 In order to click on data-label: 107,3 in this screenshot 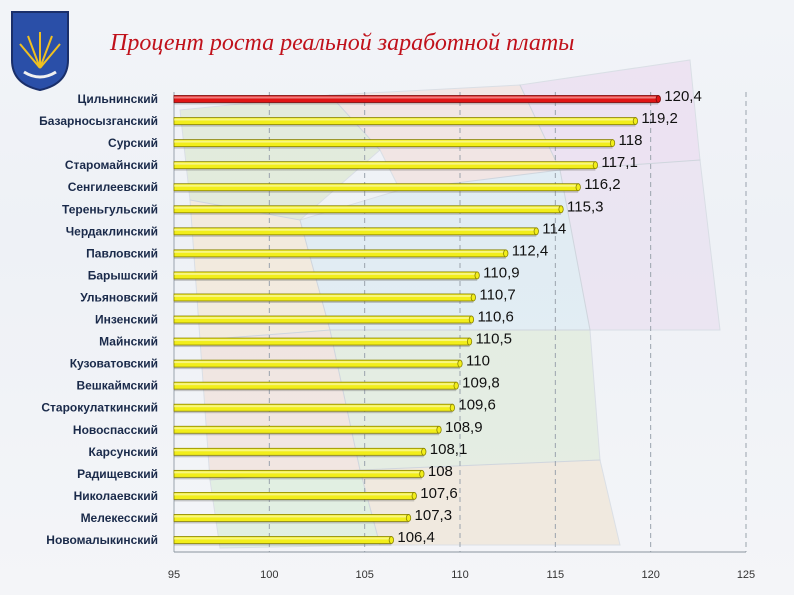, I will do `click(434, 515)`.